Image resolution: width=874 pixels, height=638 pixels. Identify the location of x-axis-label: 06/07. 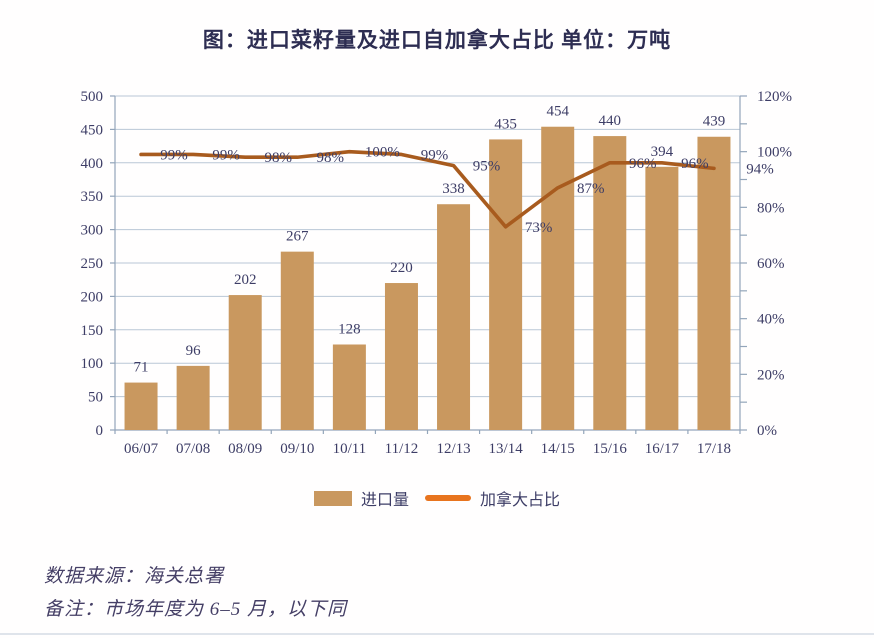
(141, 449).